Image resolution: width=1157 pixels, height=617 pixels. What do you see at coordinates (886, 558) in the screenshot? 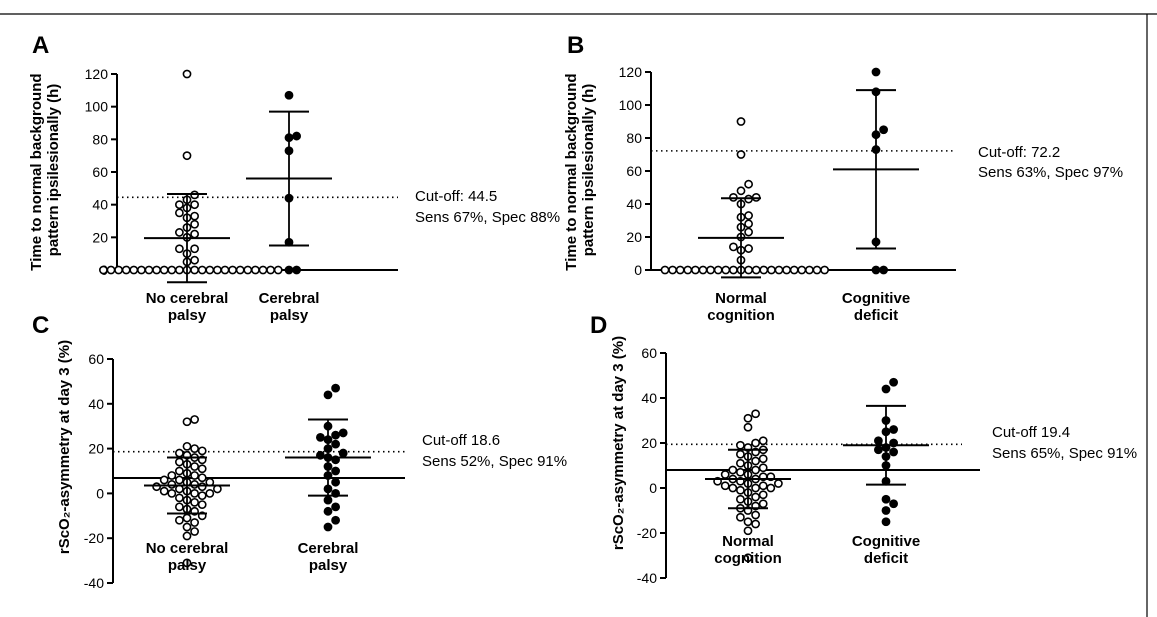
I see `x-category-label-line: deficit` at bounding box center [886, 558].